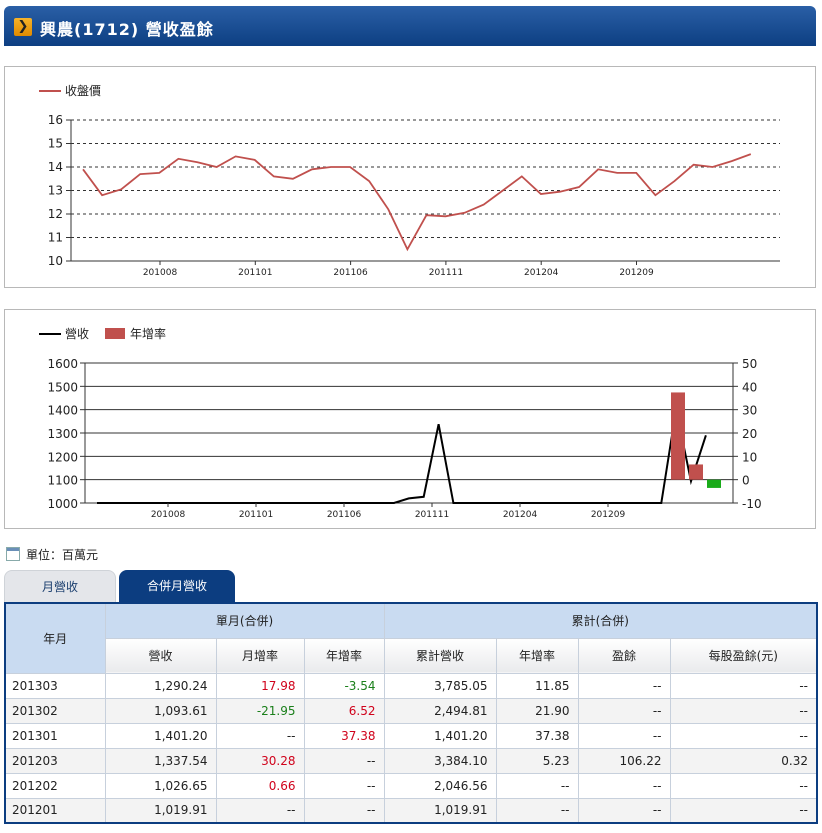 The width and height of the screenshot is (822, 833). Describe the element at coordinates (62, 504) in the screenshot. I see `y-tick-label-left: 1000` at that location.